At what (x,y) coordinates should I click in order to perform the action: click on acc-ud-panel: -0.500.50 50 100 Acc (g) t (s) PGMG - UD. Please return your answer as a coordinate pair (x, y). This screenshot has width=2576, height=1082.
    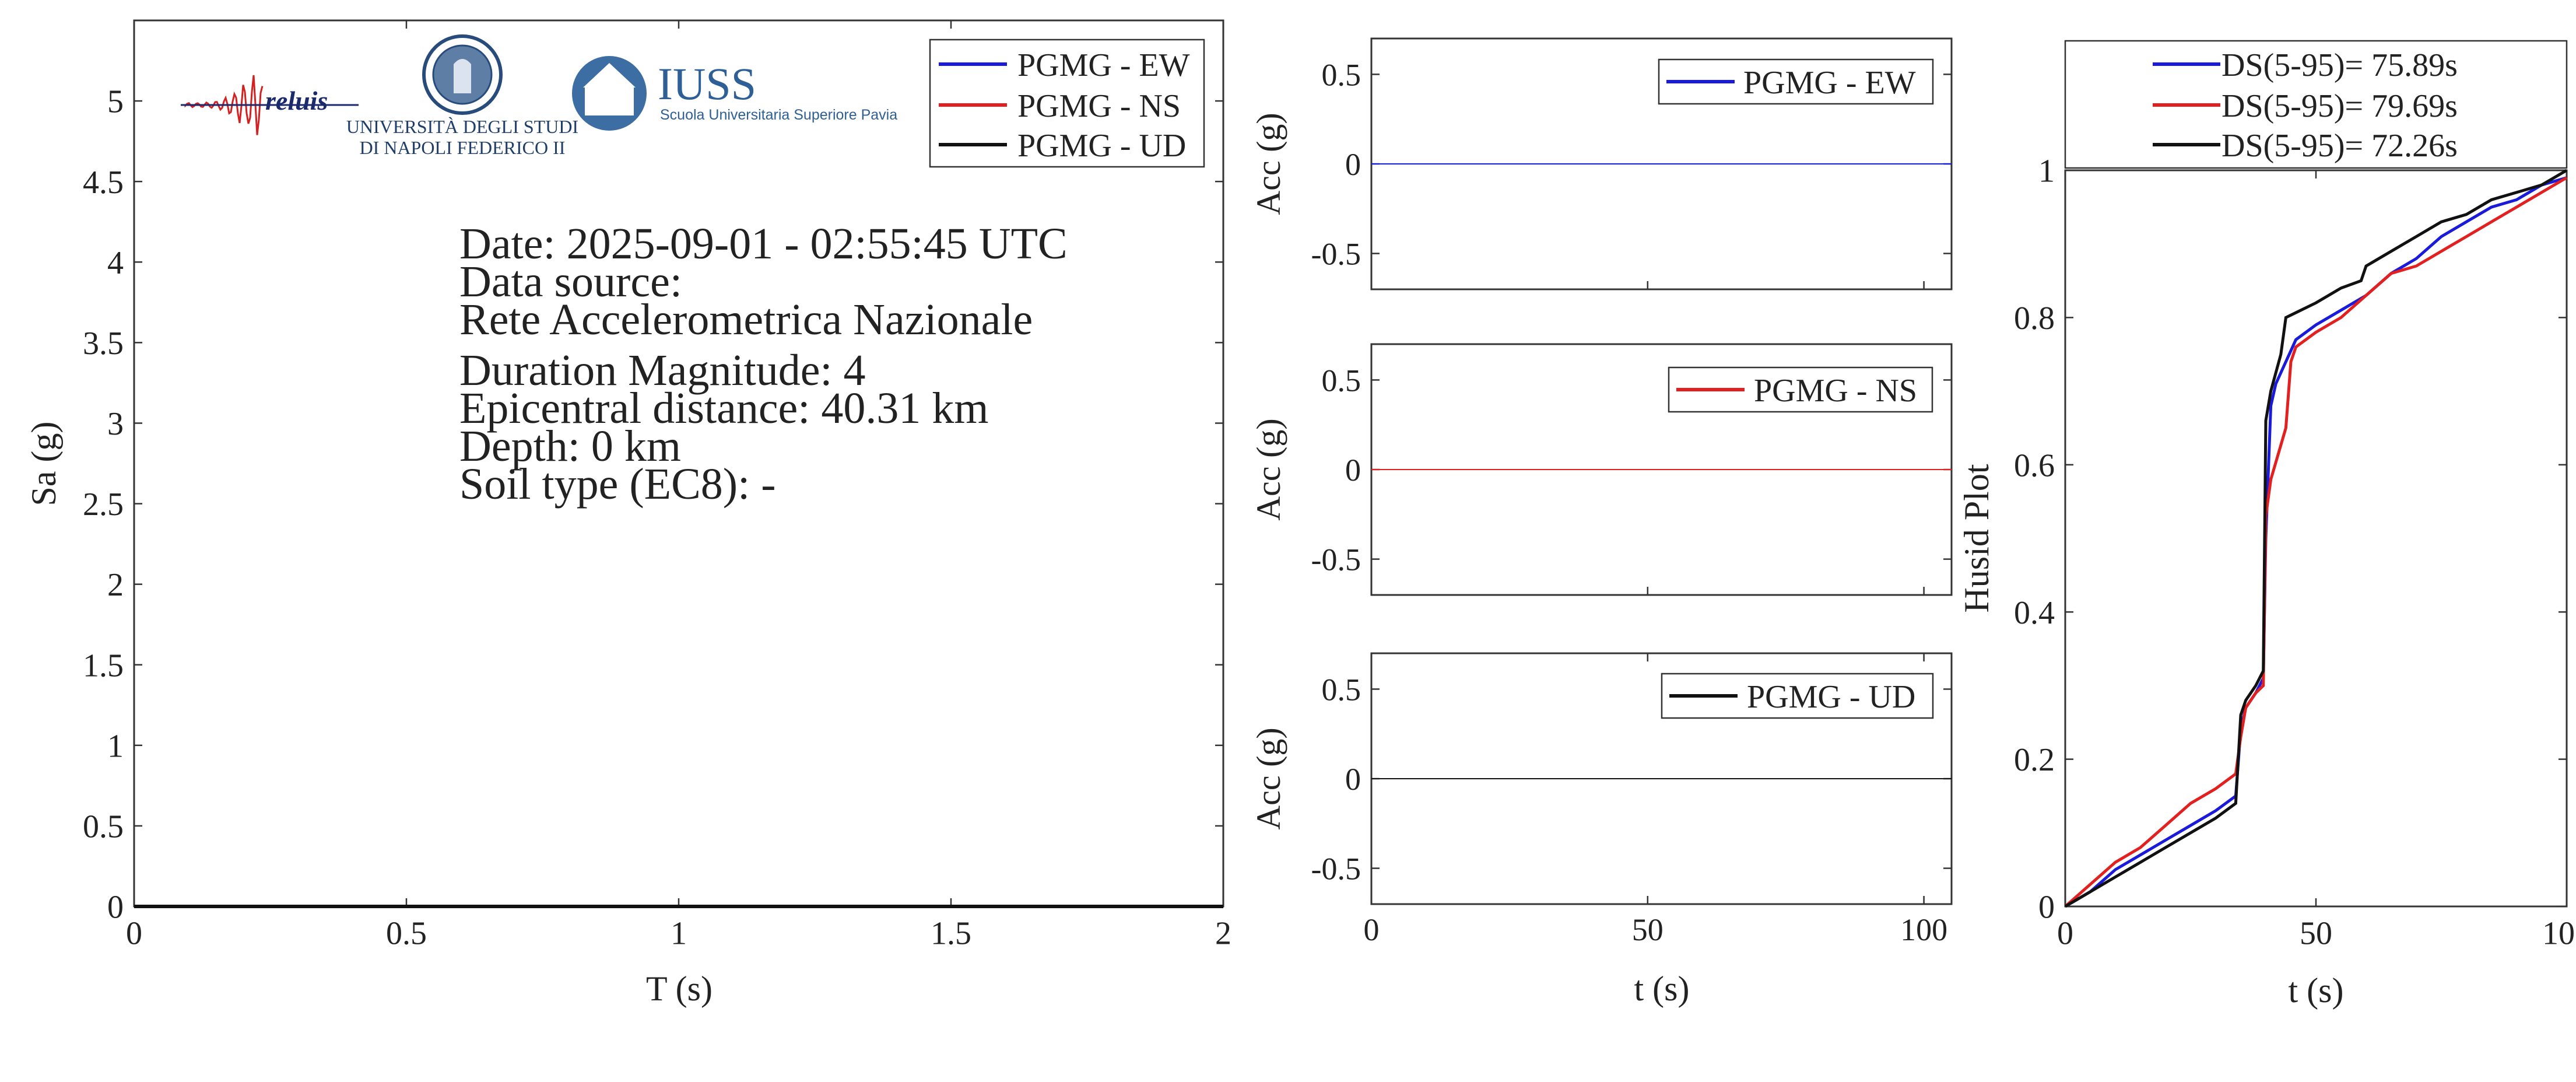
    Looking at the image, I should click on (1601, 830).